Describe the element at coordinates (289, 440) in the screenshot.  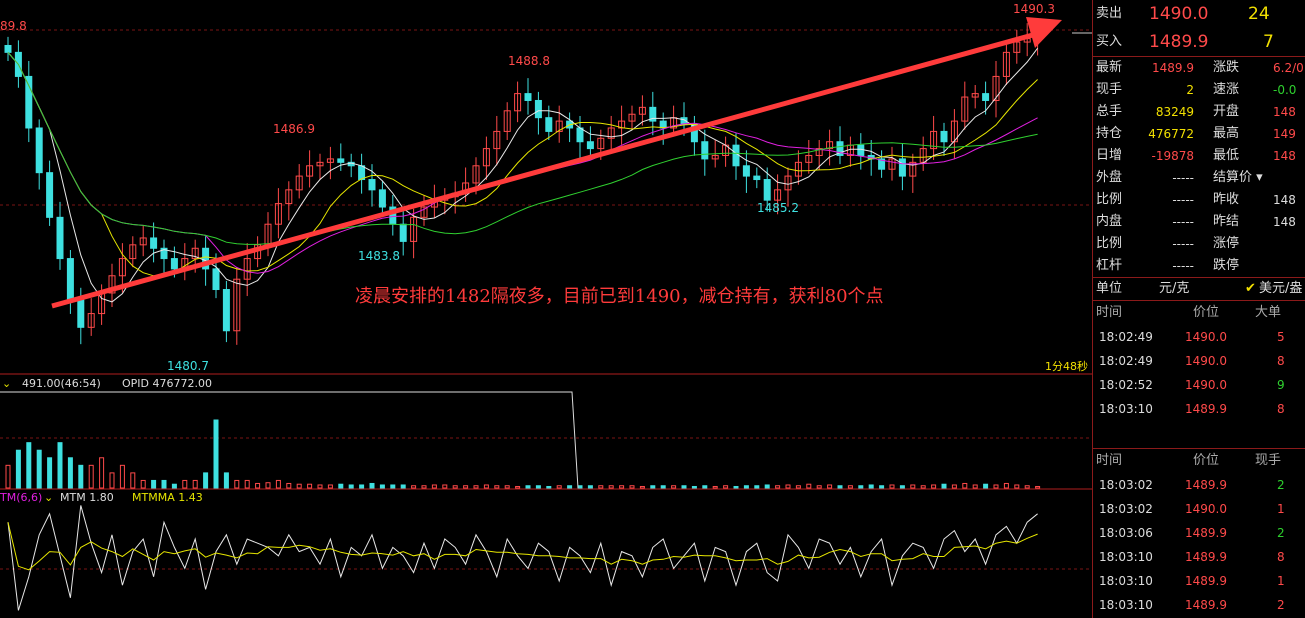
I see `open-interest-line` at that location.